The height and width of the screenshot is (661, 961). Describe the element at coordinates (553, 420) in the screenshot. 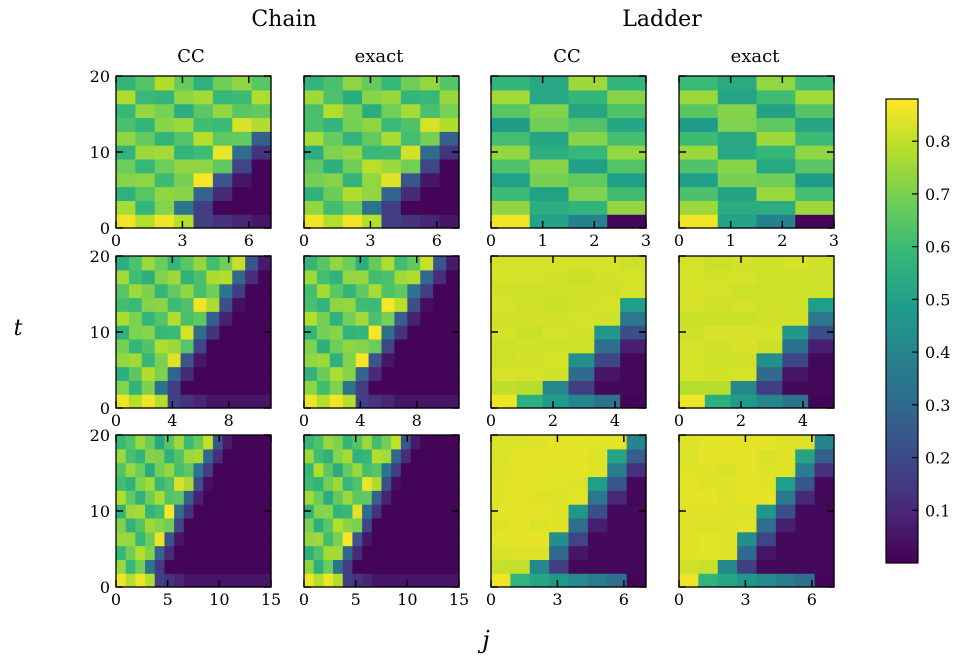

I see `x-tick-label: 2` at that location.